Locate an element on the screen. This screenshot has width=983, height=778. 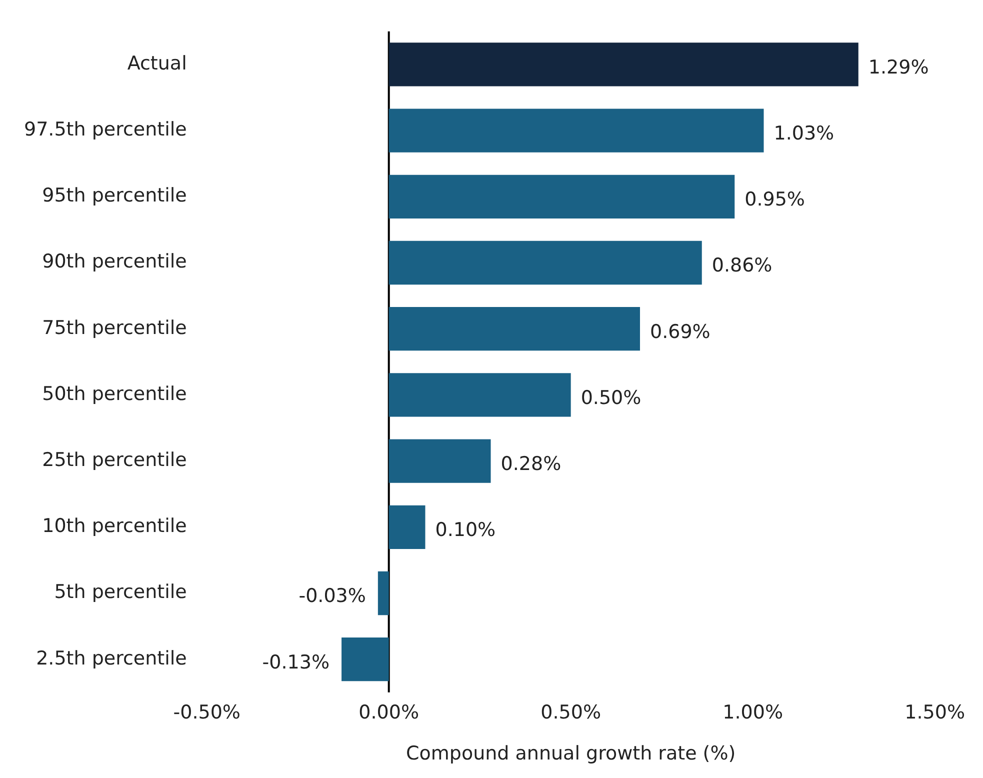
x-tick-label: 0.00% is located at coordinates (389, 713).